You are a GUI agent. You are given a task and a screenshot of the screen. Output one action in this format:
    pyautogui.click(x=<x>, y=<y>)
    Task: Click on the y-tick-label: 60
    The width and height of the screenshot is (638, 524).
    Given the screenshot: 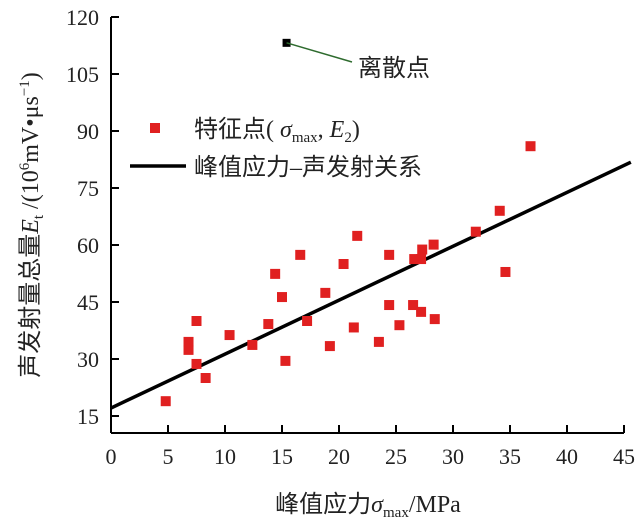 What is the action you would take?
    pyautogui.click(x=88, y=245)
    